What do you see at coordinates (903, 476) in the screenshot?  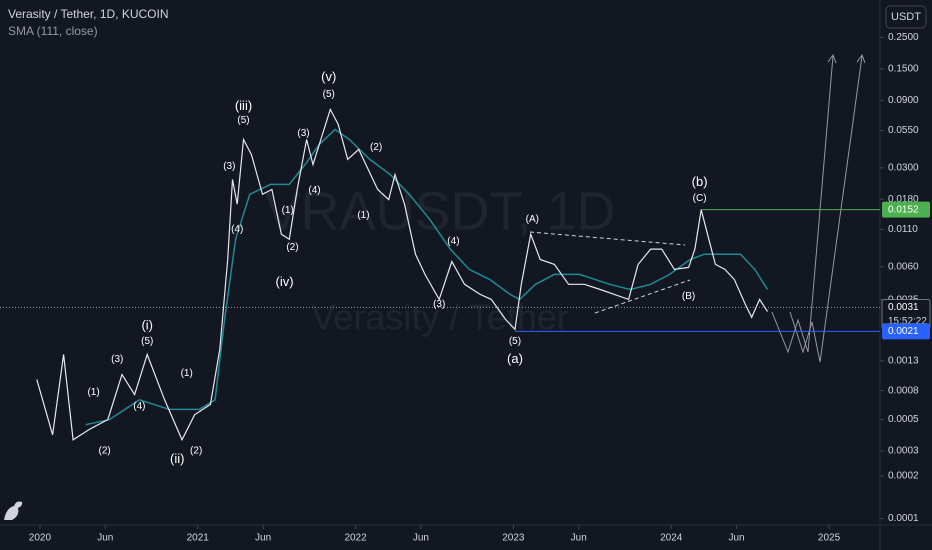 I see `y-tick-label: 0.0002` at bounding box center [903, 476].